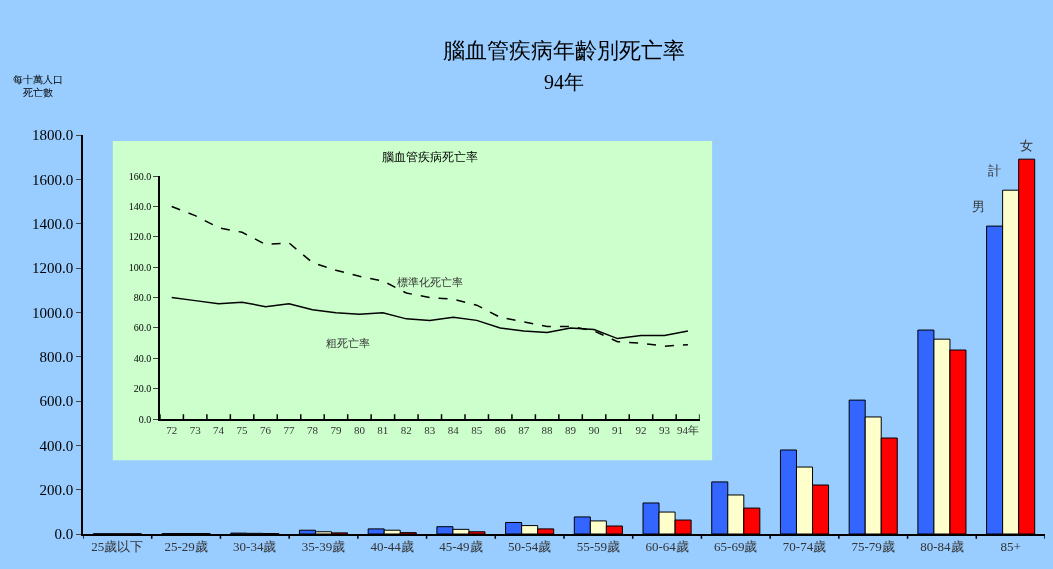 The height and width of the screenshot is (569, 1053). I want to click on y-tick-label: 60.0, so click(142, 328).